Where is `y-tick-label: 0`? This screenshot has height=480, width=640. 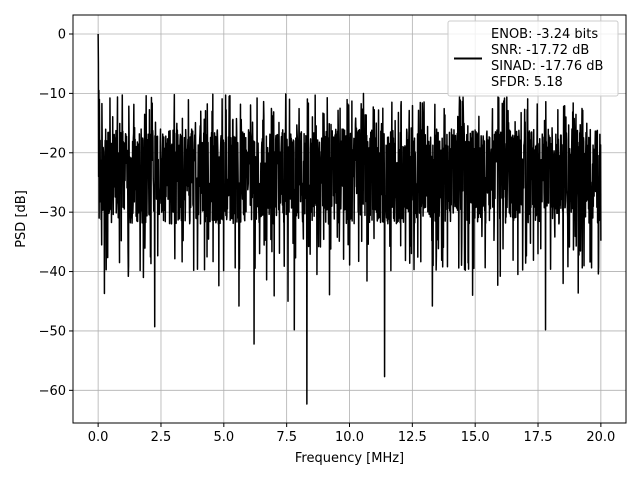
y-tick-label: 0 is located at coordinates (62, 35).